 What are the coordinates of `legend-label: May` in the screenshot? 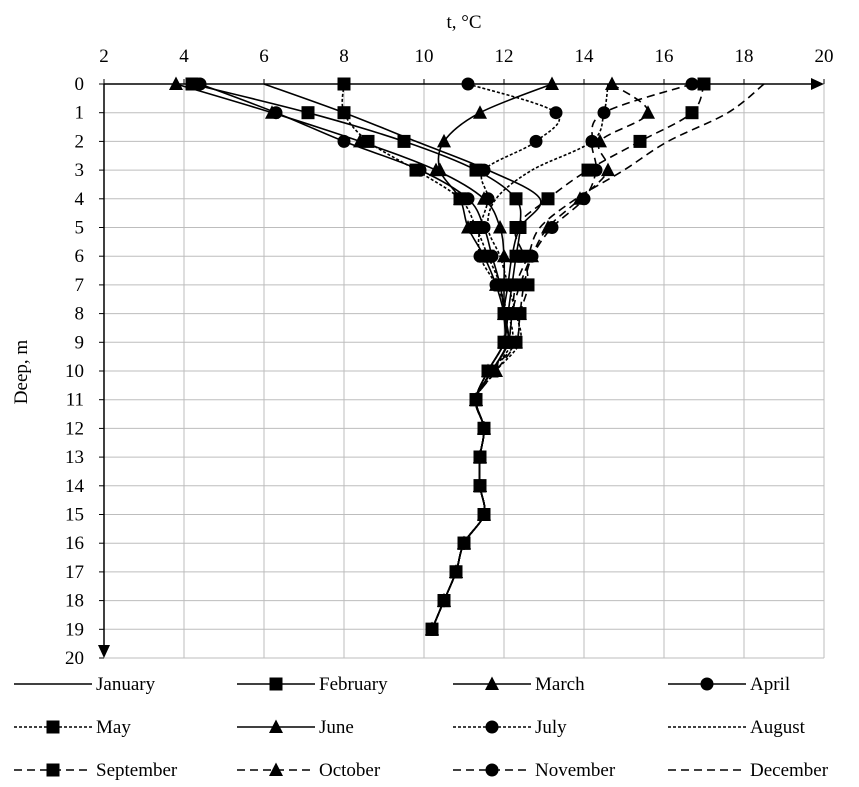 It's located at (113, 727).